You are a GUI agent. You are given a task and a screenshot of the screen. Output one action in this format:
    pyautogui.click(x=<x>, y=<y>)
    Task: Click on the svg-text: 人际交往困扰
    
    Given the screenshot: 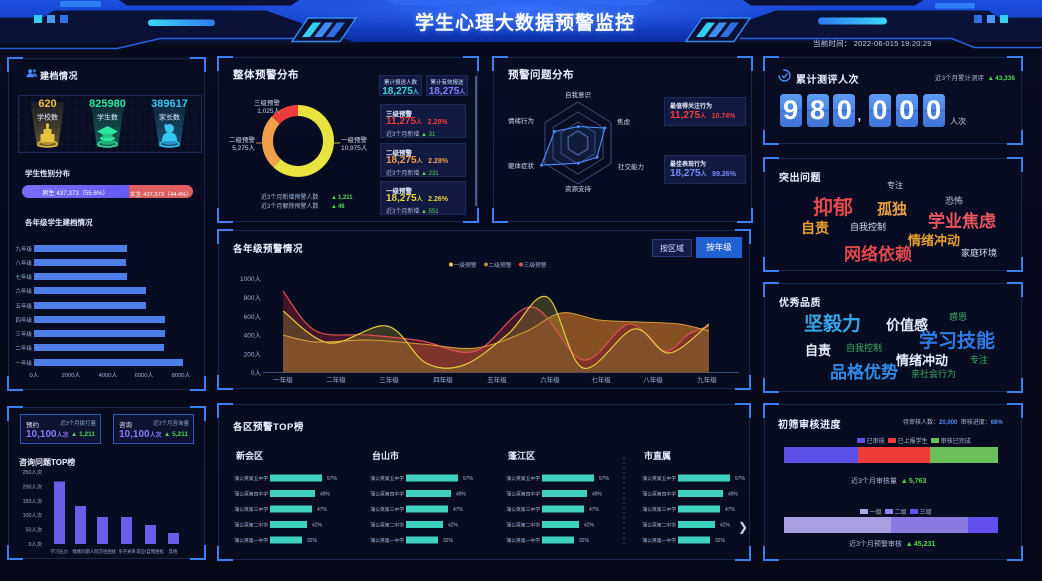 What is the action you would take?
    pyautogui.click(x=103, y=551)
    